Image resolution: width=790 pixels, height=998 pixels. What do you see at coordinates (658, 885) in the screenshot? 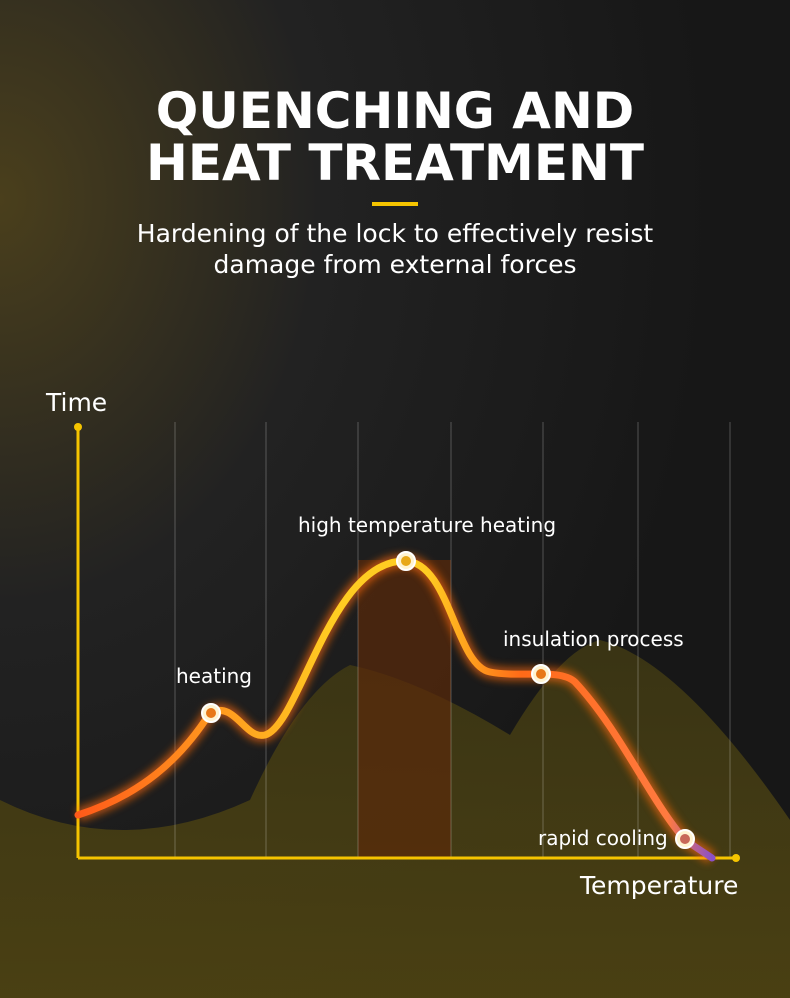
I see `x-axis-label: Temperature` at bounding box center [658, 885].